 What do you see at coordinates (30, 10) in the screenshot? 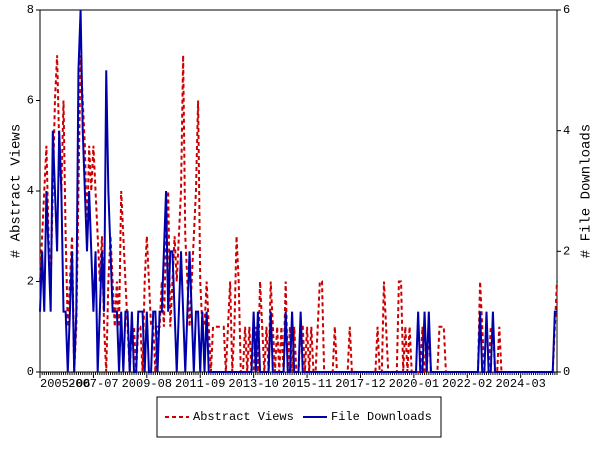
I see `y-tick-label: 8` at bounding box center [30, 10].